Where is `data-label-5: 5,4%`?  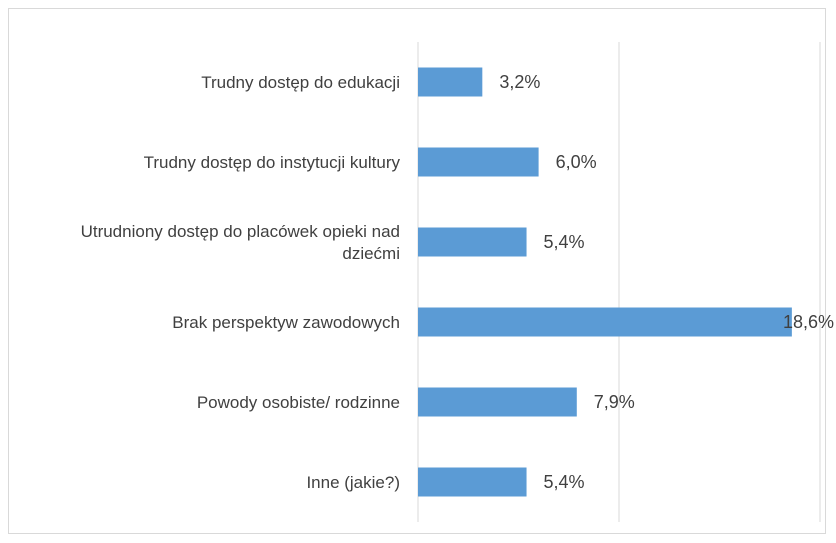
data-label-5: 5,4% is located at coordinates (564, 482).